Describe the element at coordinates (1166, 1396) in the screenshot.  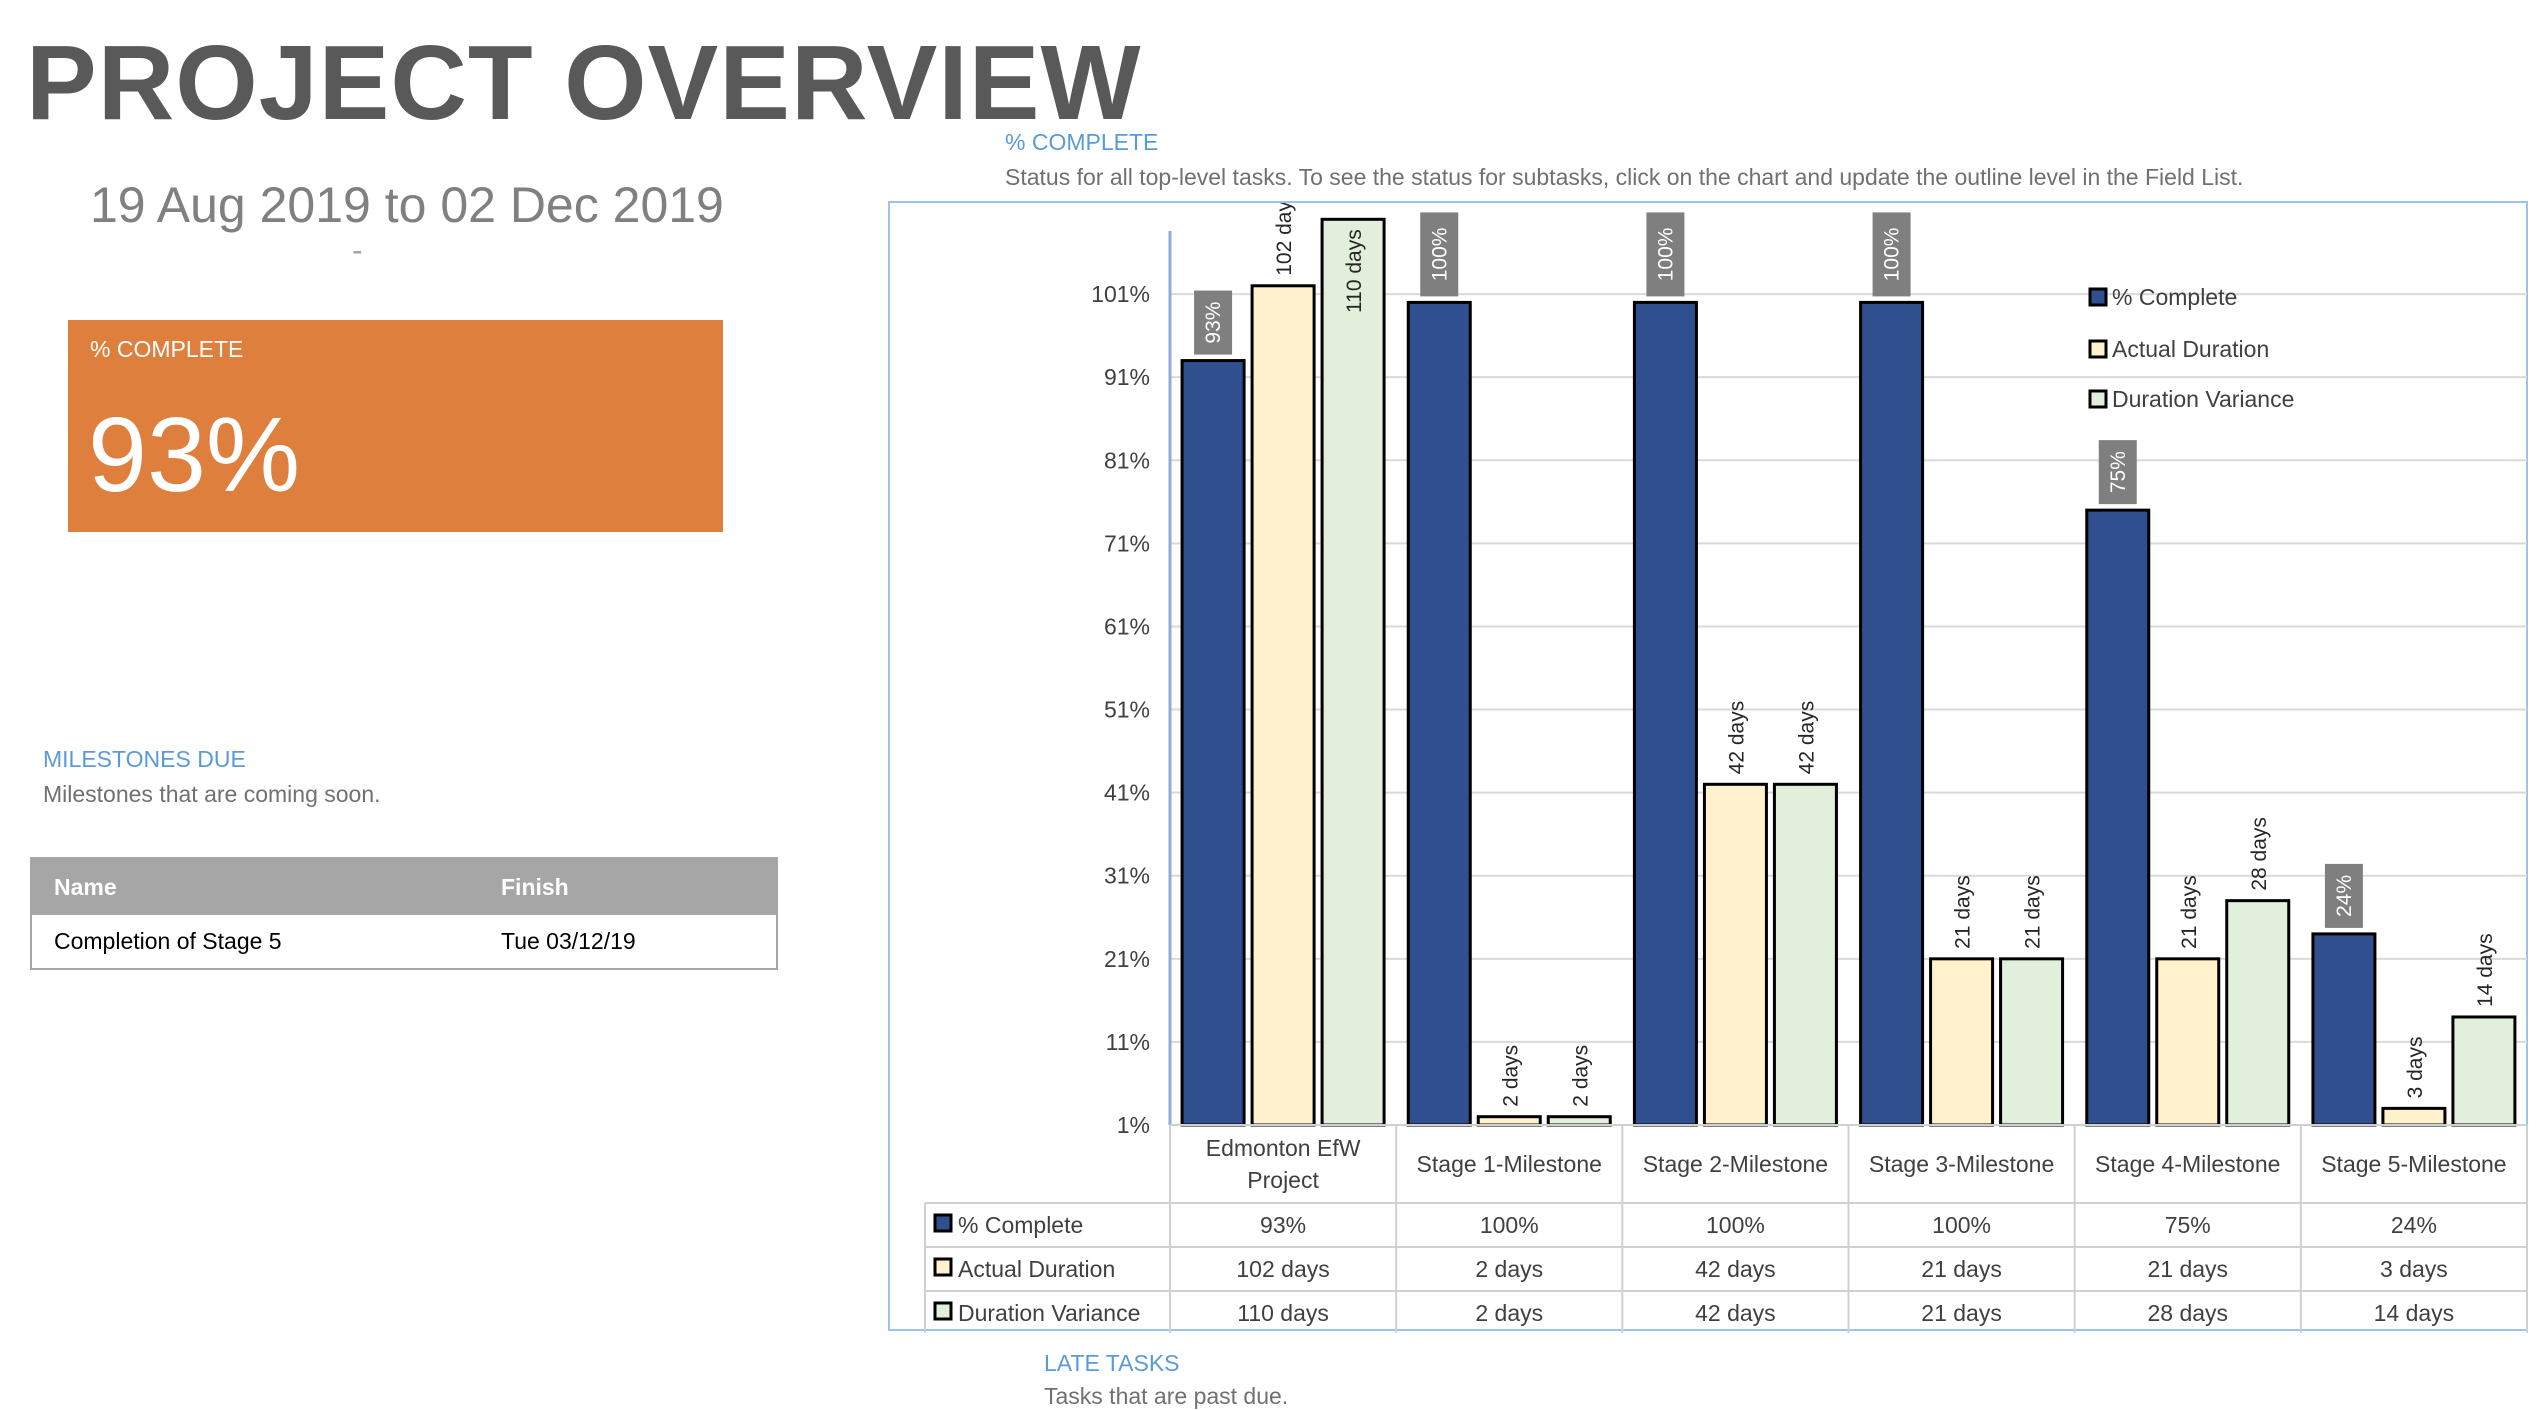
I see `late-tasks-description: Tasks that are past due.` at that location.